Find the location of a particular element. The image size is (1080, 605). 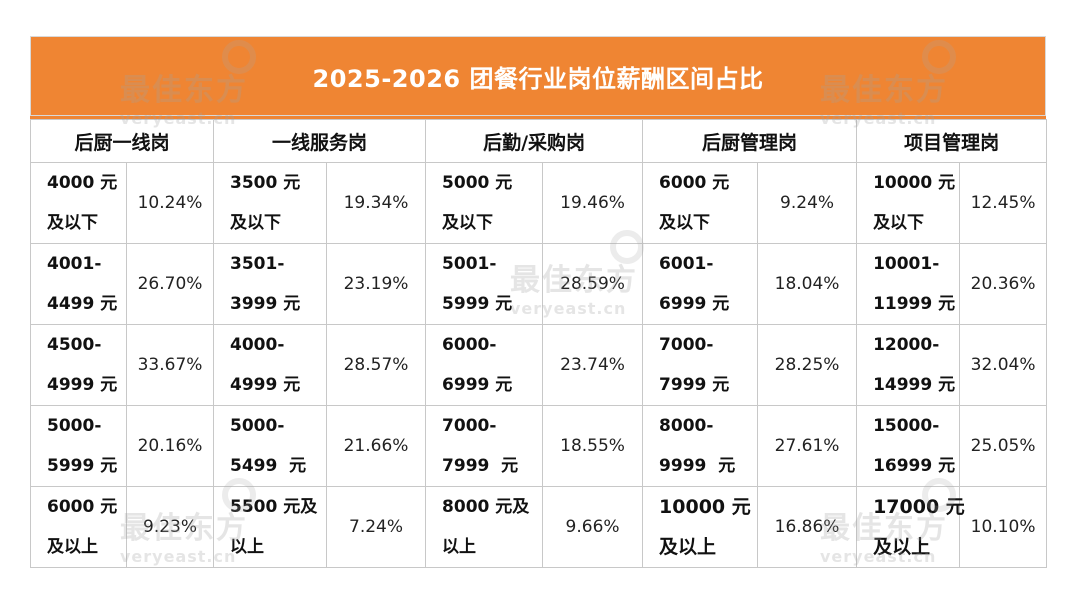

salary-range-line: 10000 元 is located at coordinates (914, 183).